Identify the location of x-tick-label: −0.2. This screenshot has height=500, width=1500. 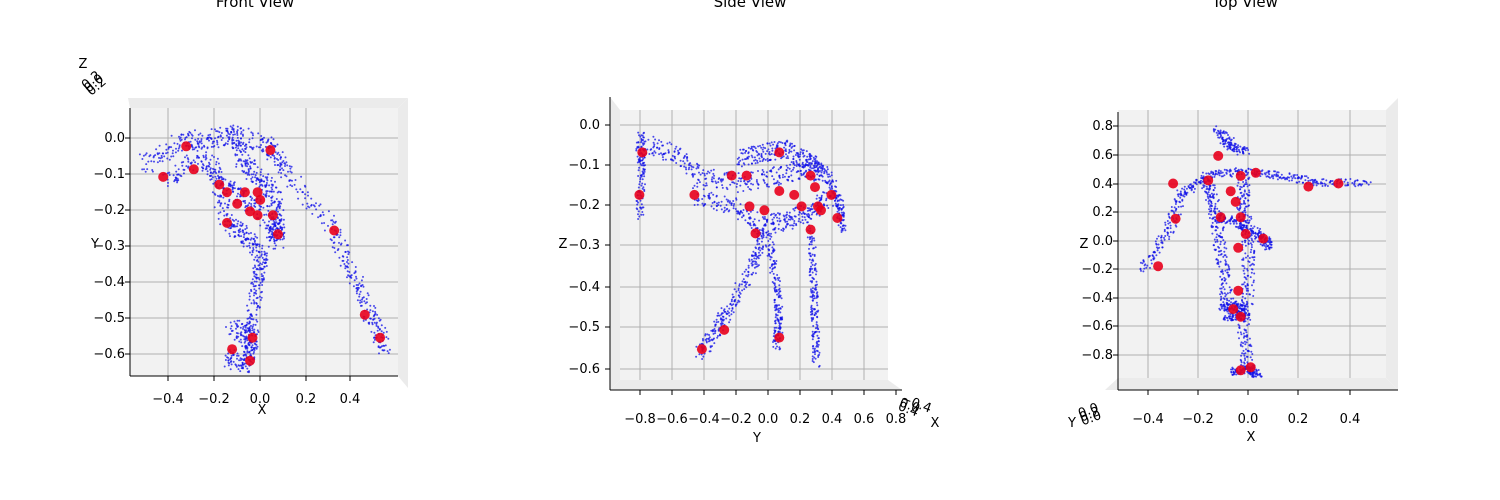
(736, 419).